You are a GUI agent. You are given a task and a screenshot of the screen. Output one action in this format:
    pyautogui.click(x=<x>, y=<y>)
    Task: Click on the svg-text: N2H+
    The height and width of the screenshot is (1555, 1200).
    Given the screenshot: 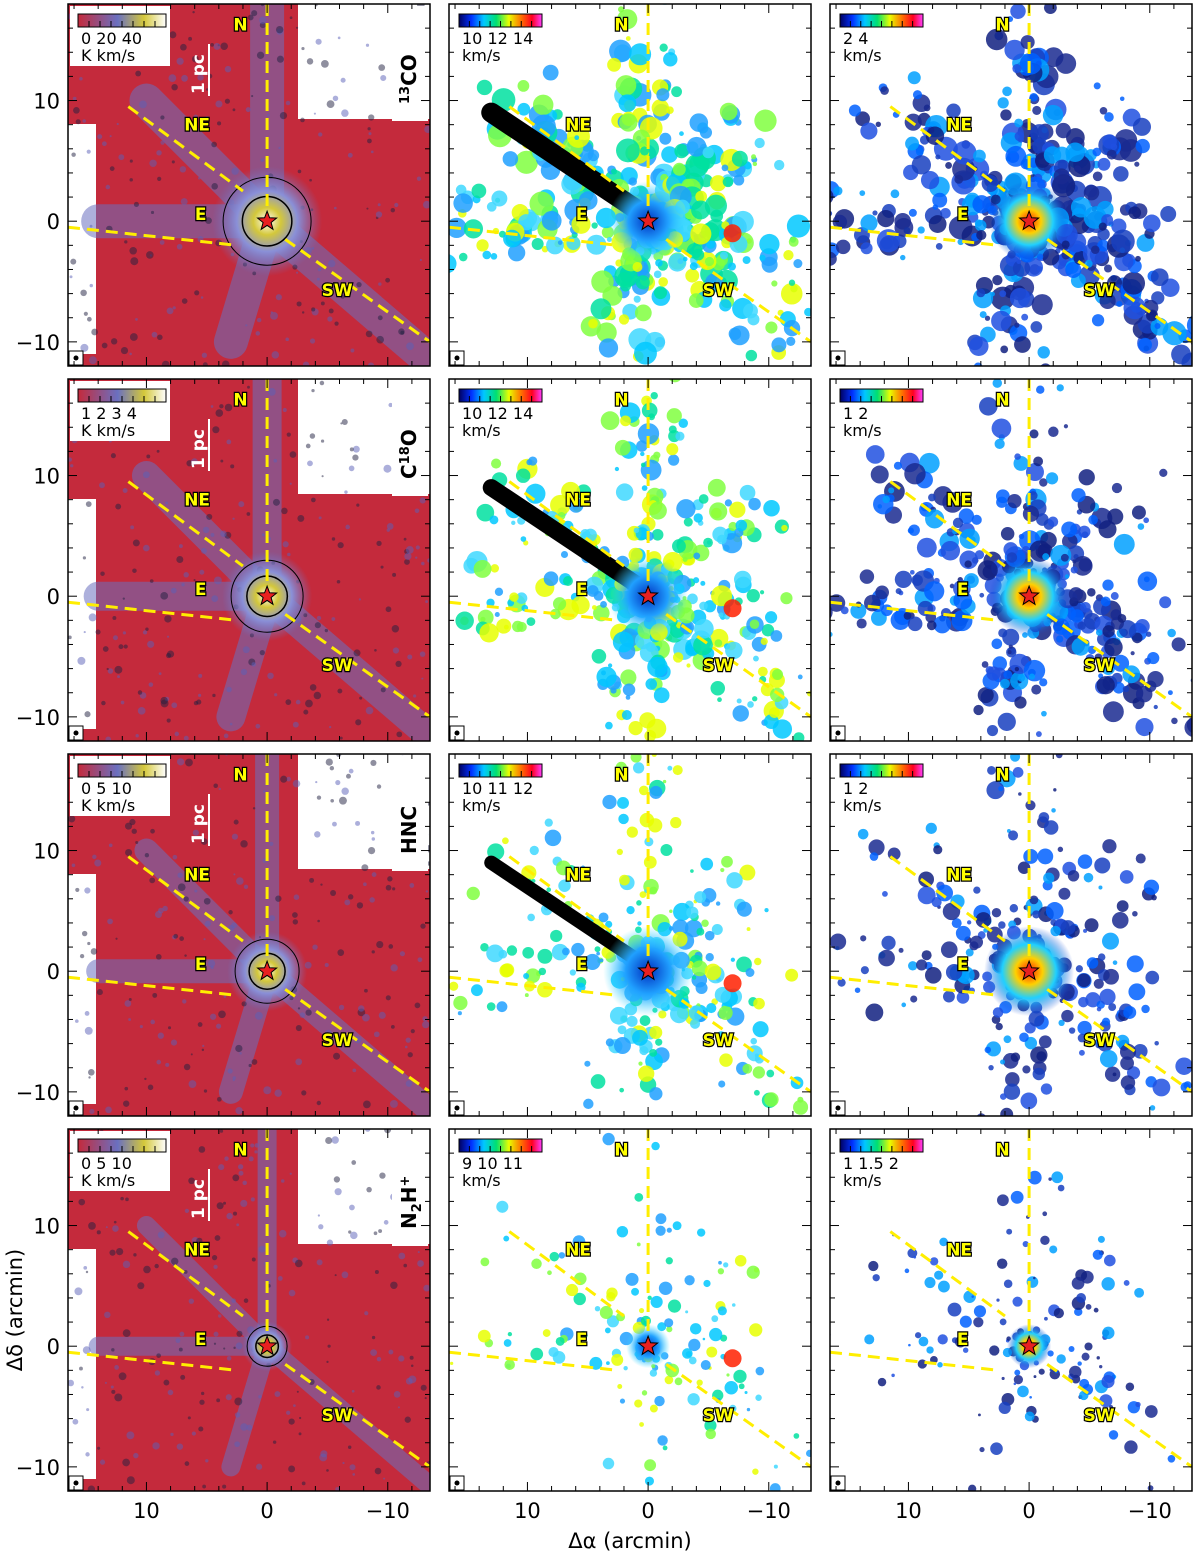 What is the action you would take?
    pyautogui.click(x=411, y=1202)
    